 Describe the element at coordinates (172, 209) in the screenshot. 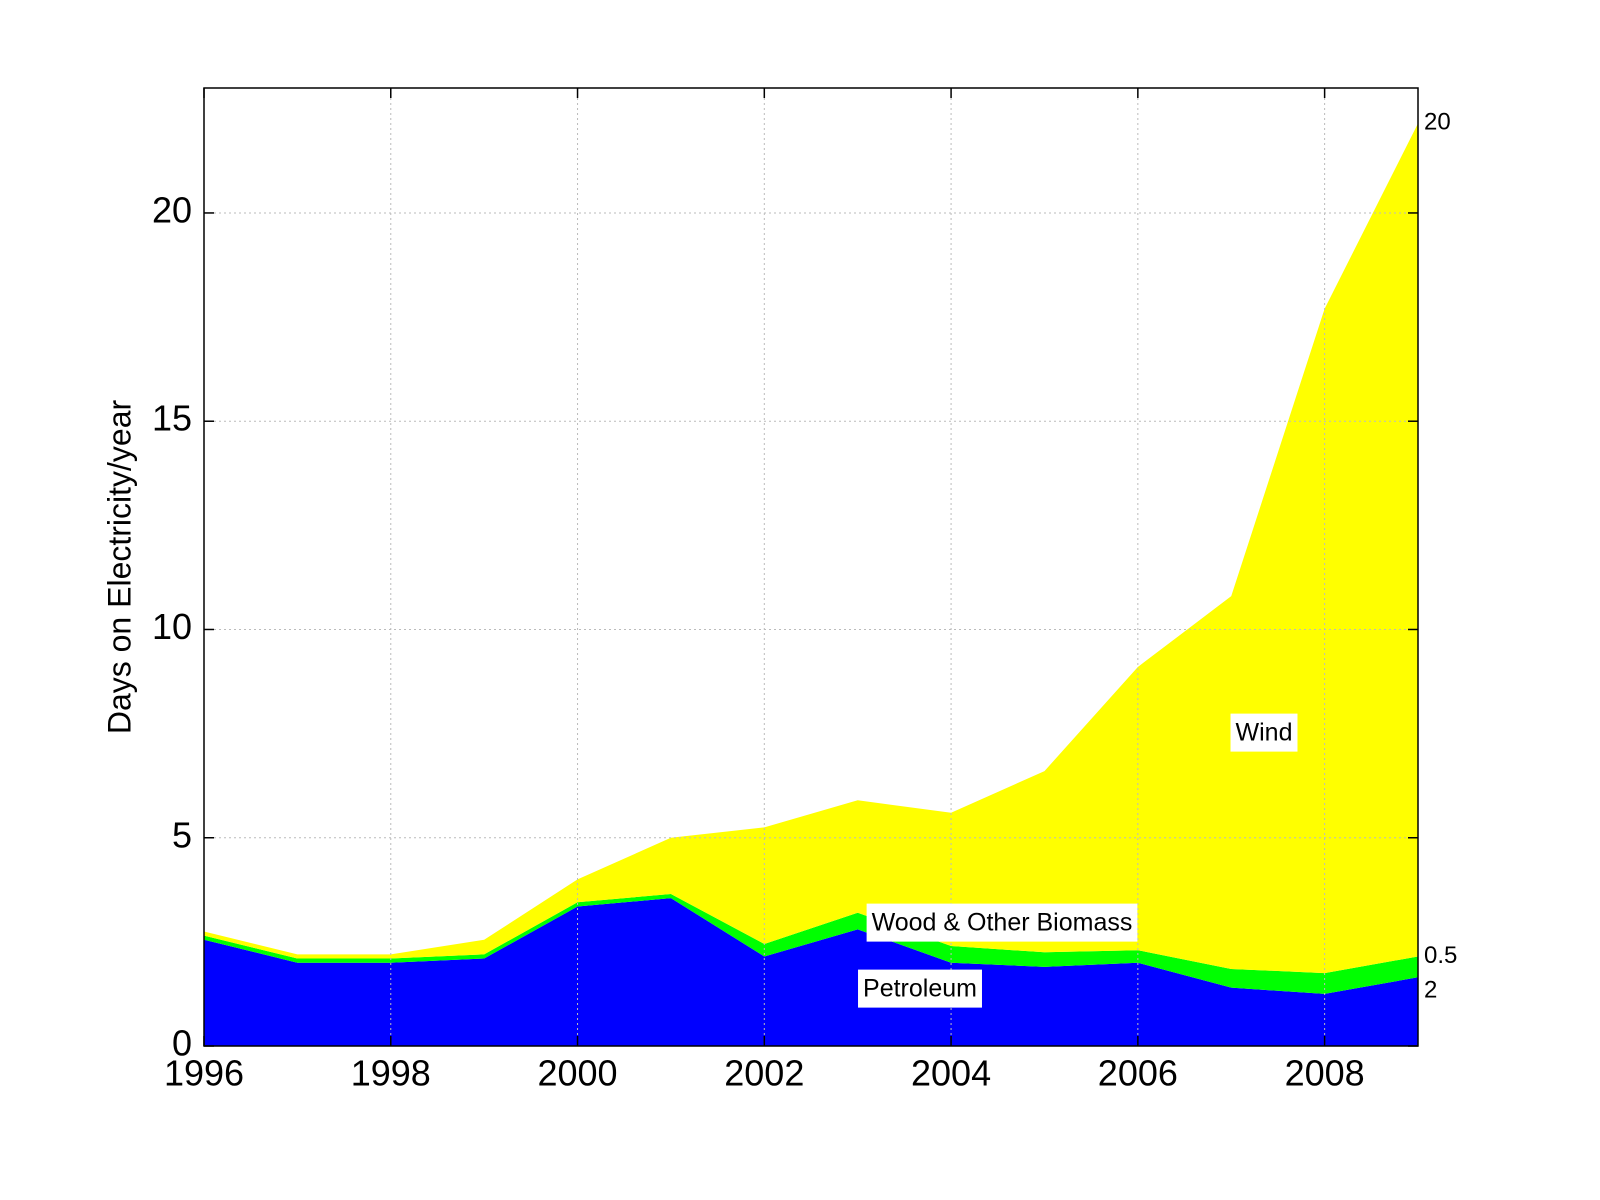

I see `y-tick-label: 20` at that location.